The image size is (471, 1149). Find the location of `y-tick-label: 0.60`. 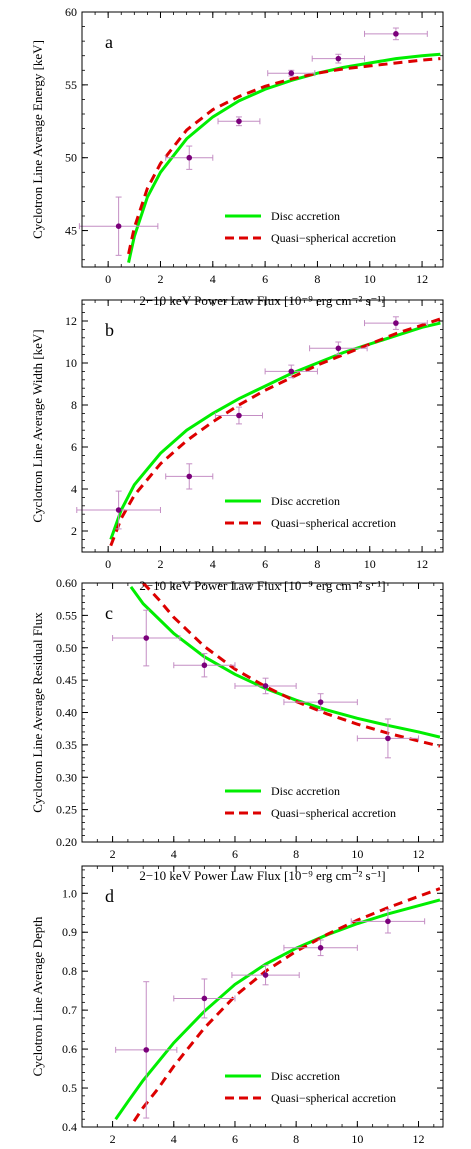

y-tick-label: 0.60 is located at coordinates (66, 583).